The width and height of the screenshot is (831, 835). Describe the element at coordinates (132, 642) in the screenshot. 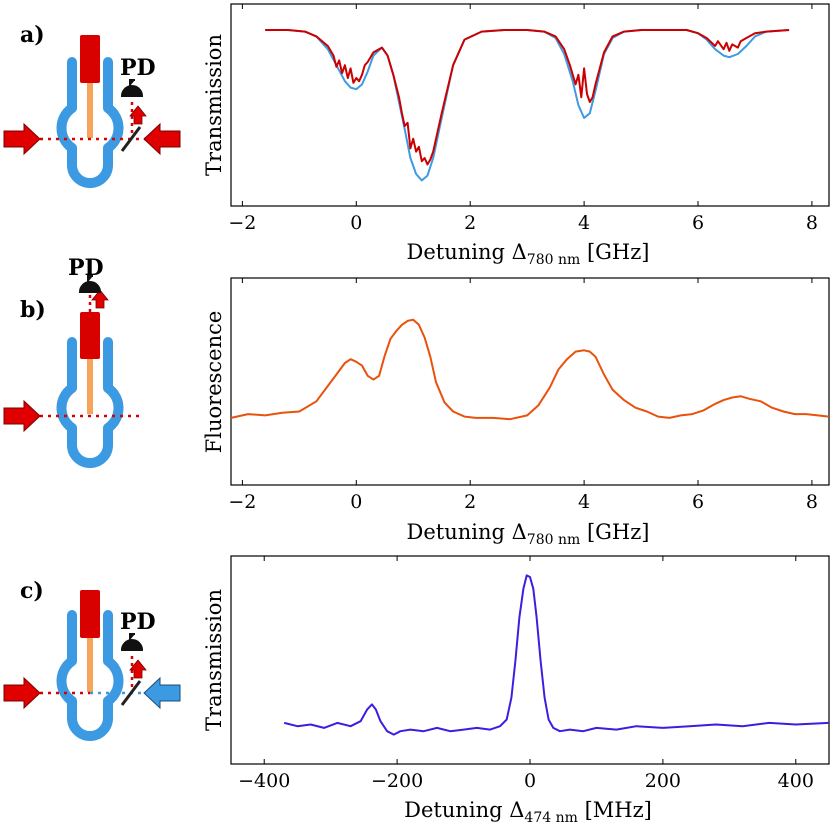

I see `photodiode-icon-c` at that location.